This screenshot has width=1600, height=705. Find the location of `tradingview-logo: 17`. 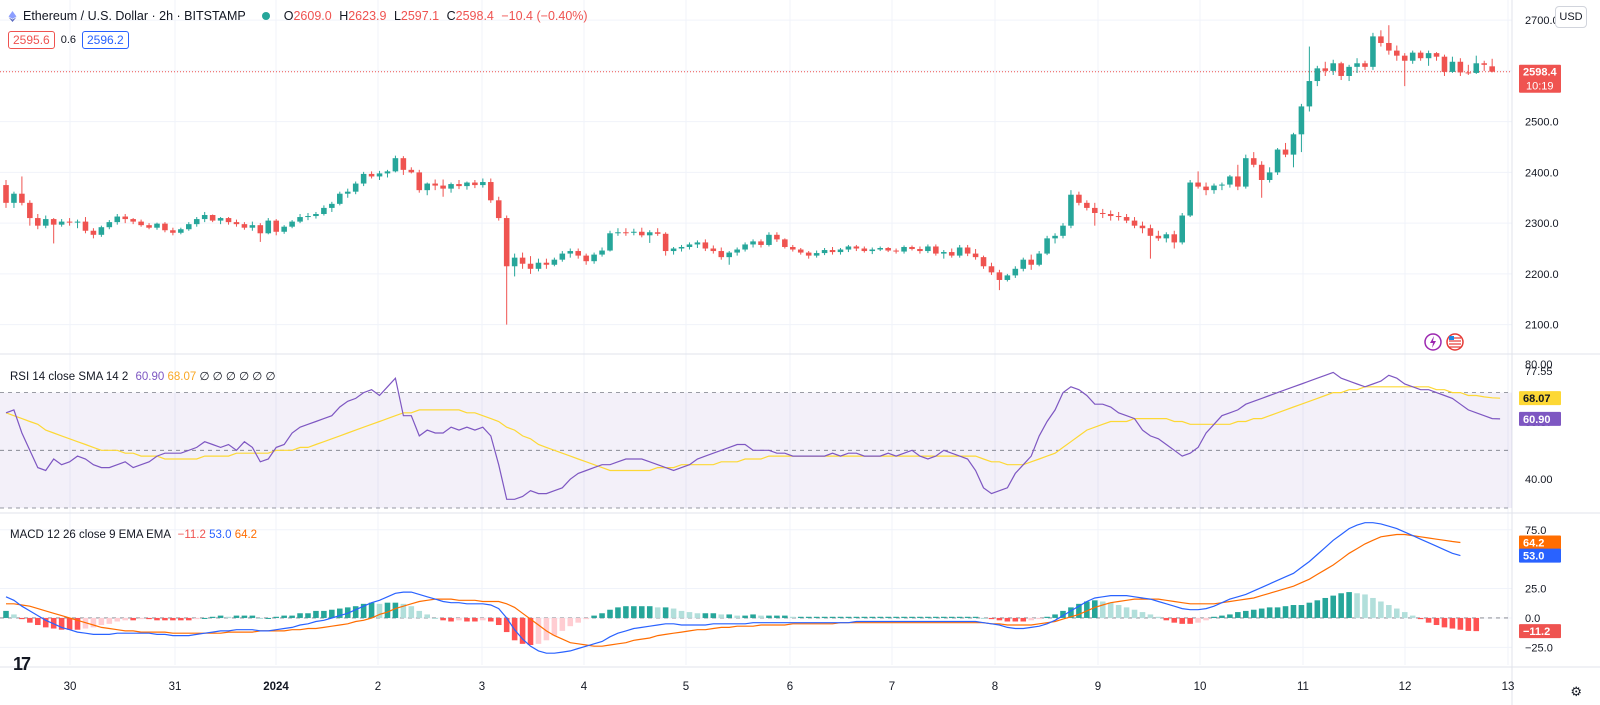

tradingview-logo: 17 is located at coordinates (22, 664).